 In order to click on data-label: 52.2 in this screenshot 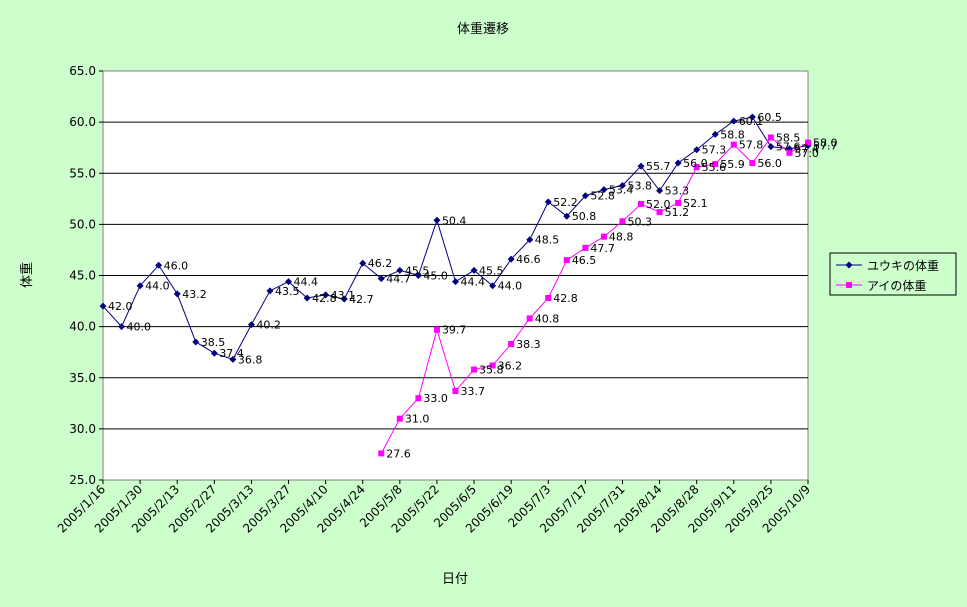, I will do `click(565, 202)`.